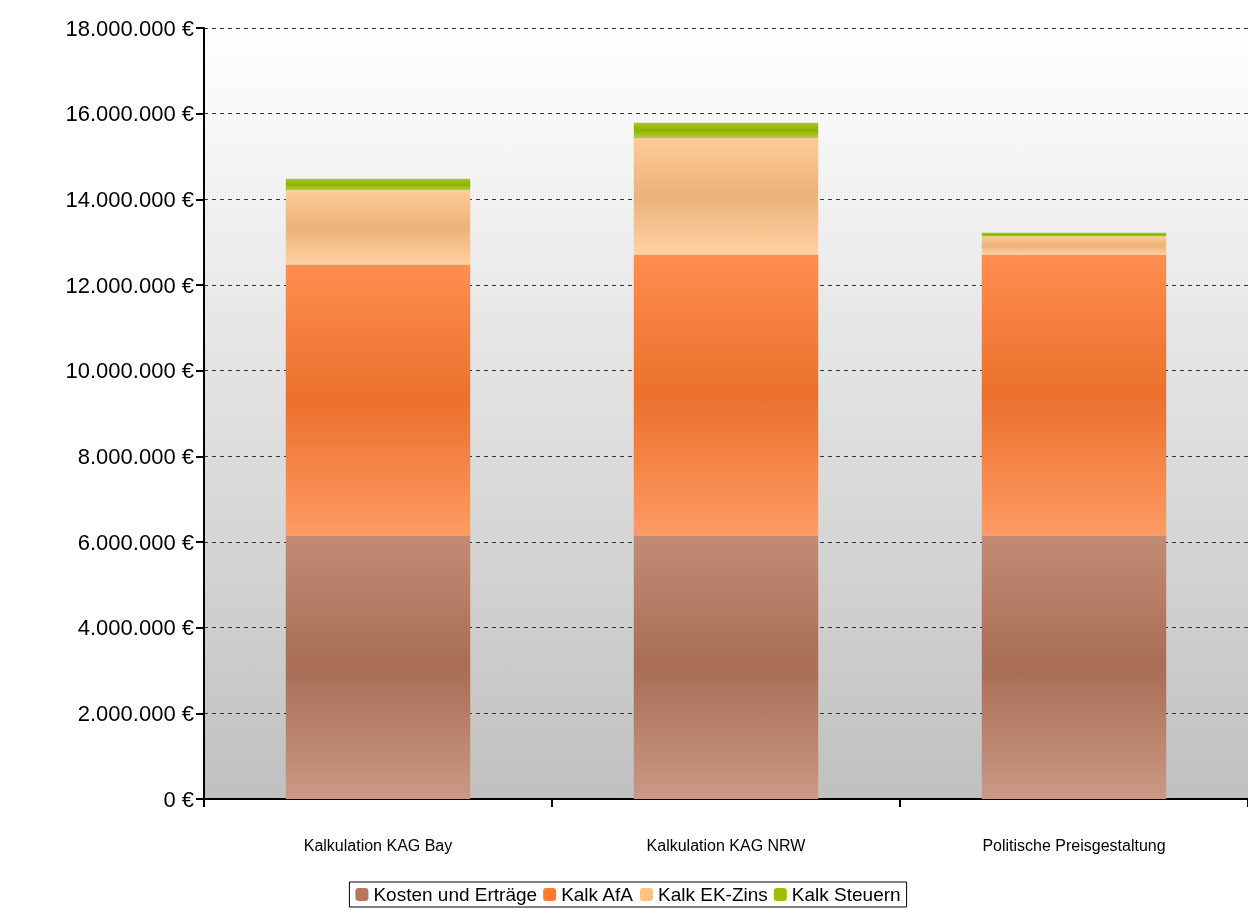 The image size is (1256, 919). Describe the element at coordinates (178, 799) in the screenshot. I see `y-tick-label: 0 €` at that location.